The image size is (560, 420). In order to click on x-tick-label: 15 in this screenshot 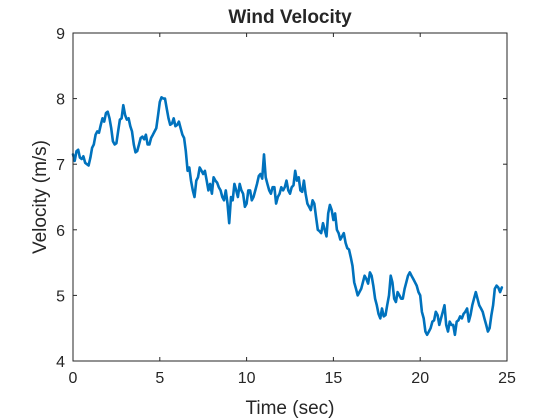, I will do `click(334, 378)`.